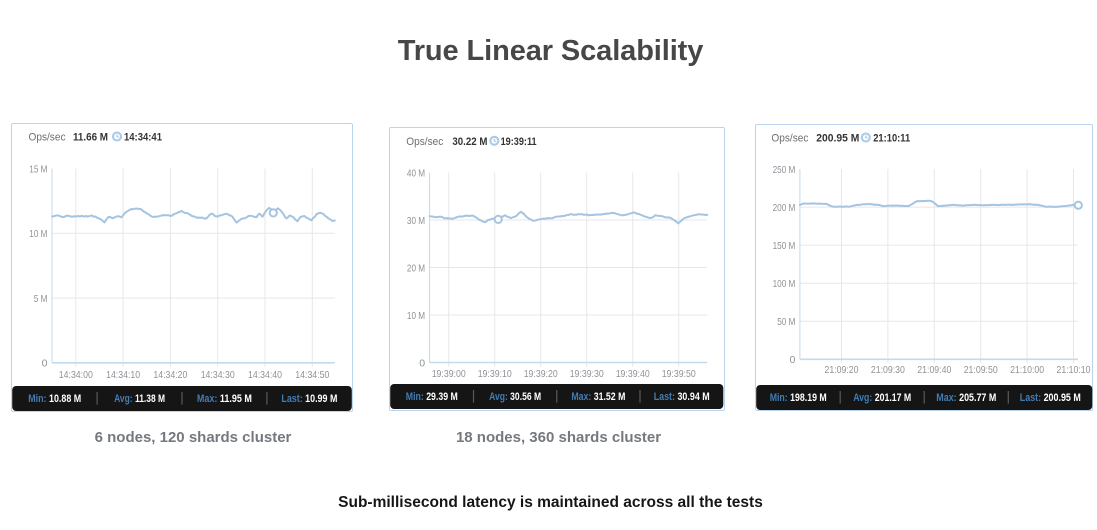  What do you see at coordinates (797, 398) in the screenshot?
I see `svg-text: Min: 198.19 M` at bounding box center [797, 398].